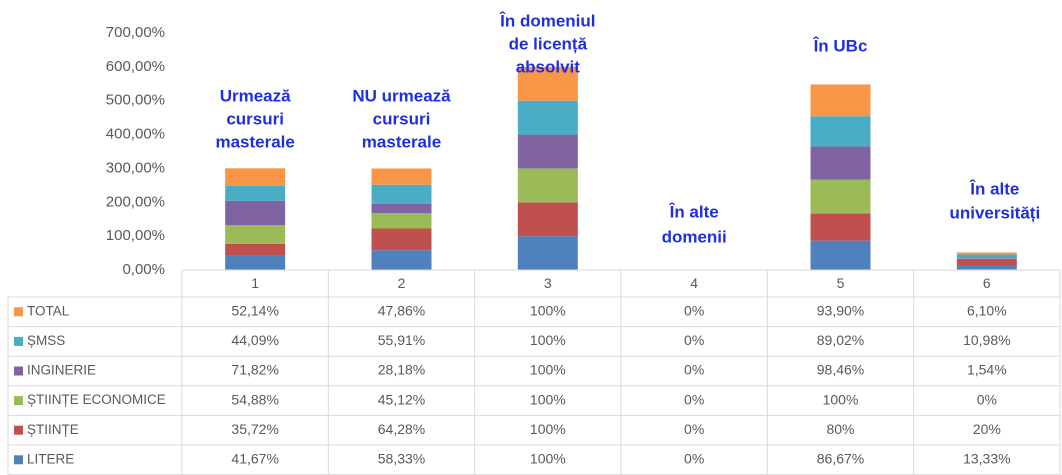 The image size is (1062, 475). Describe the element at coordinates (986, 459) in the screenshot. I see `table-cell: 13,33%` at that location.